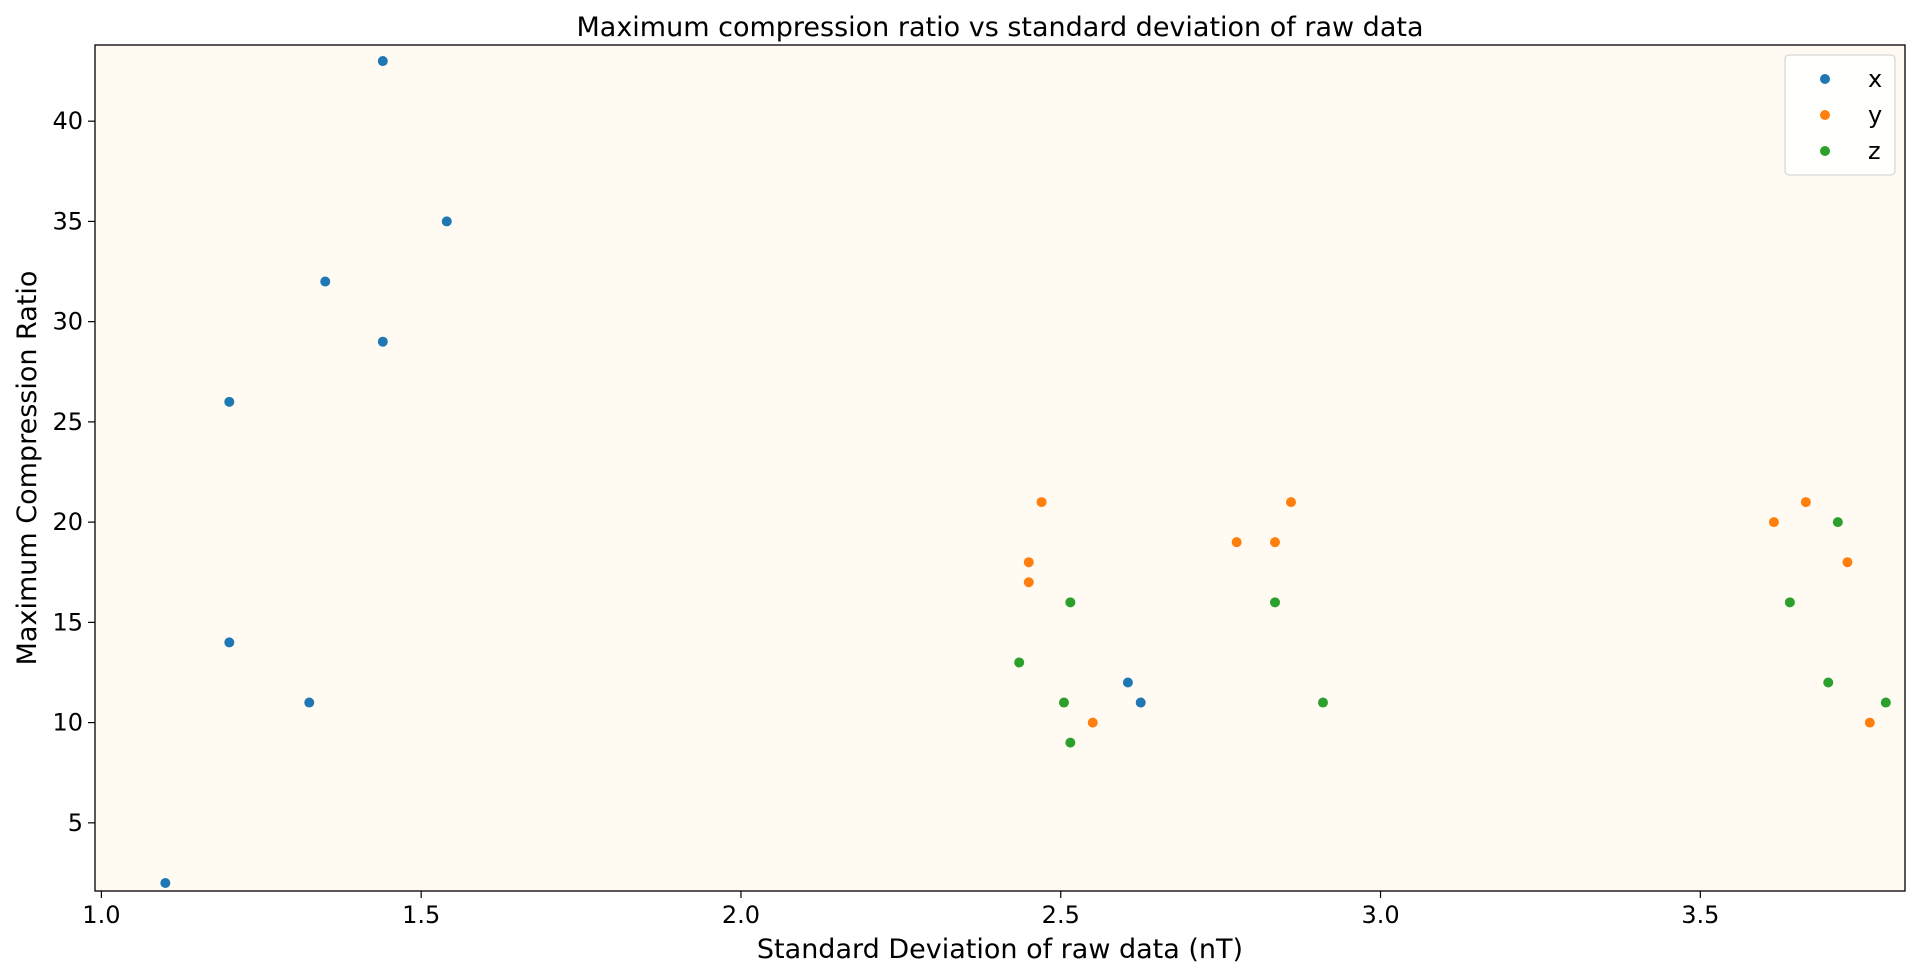  I want to click on x-tick-label: 3.0, so click(1380, 915).